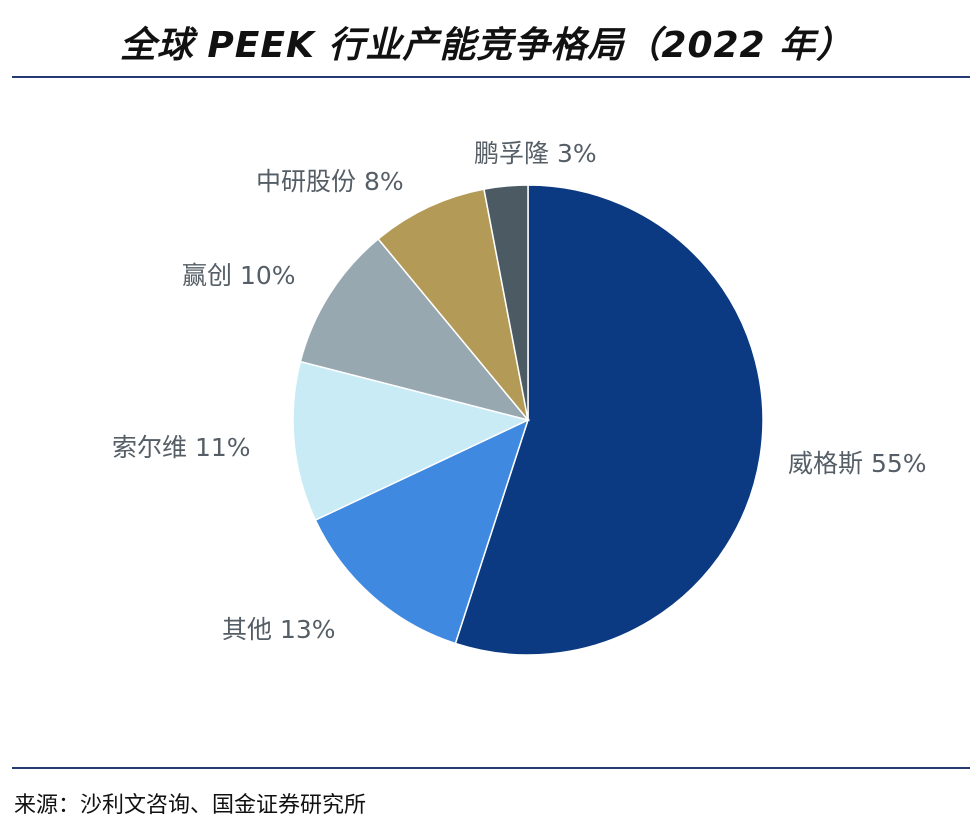 This screenshot has height=827, width=973. I want to click on slice-label: 索尔维 11%, so click(181, 447).